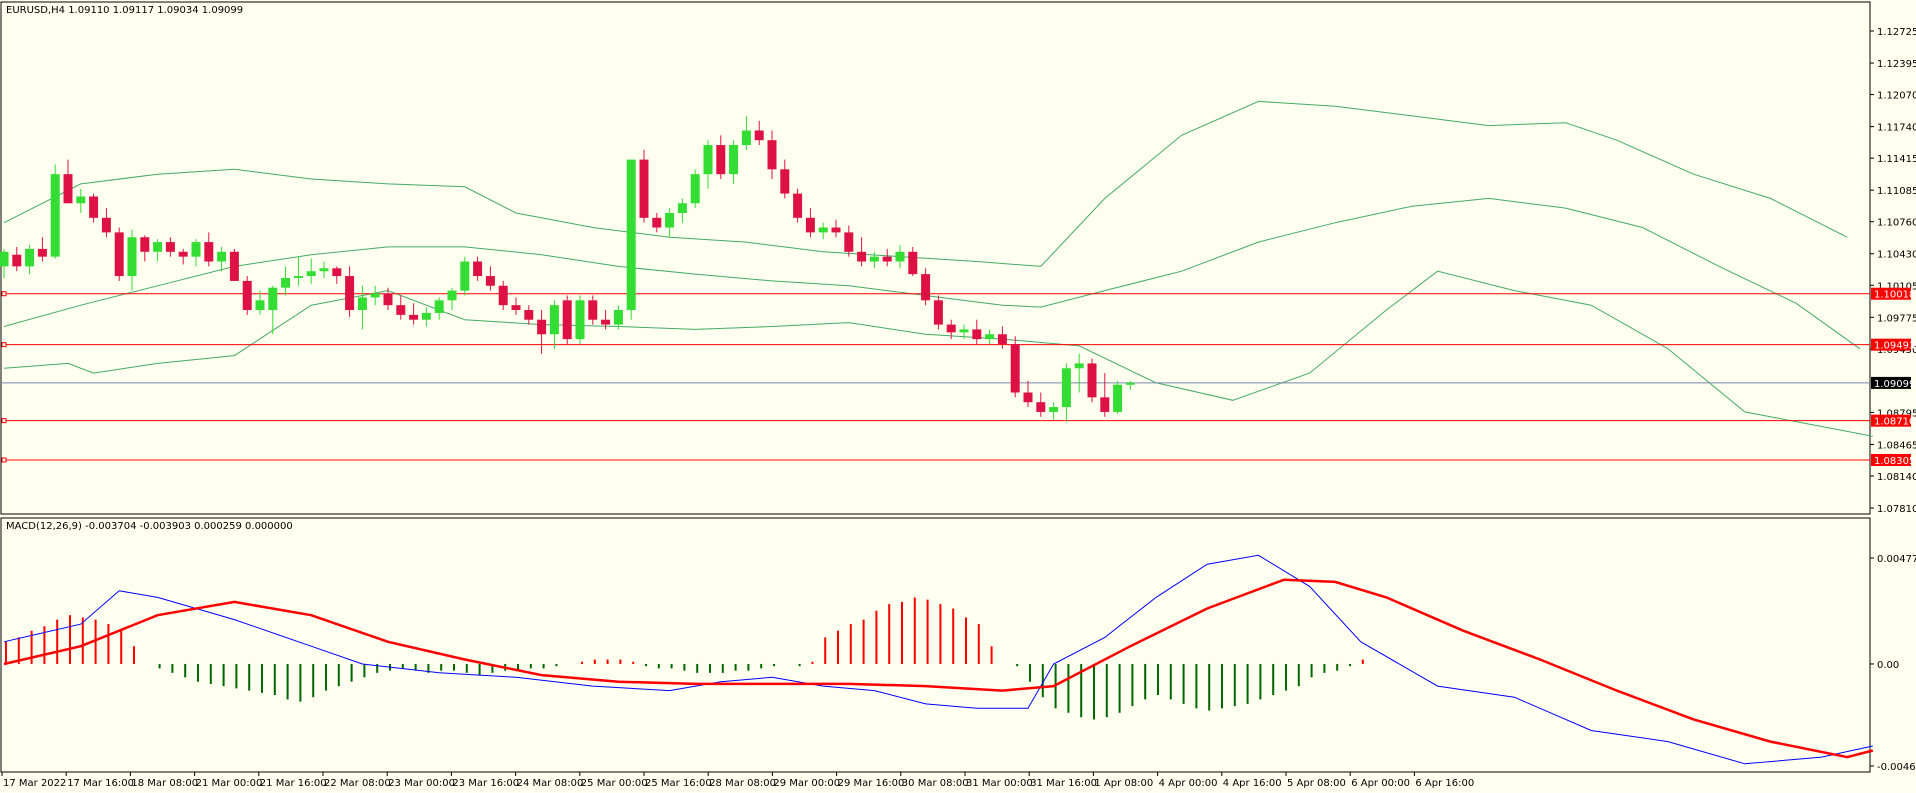 This screenshot has width=1916, height=793. Describe the element at coordinates (1896, 32) in the screenshot. I see `price-tick-label: 1.12725` at that location.